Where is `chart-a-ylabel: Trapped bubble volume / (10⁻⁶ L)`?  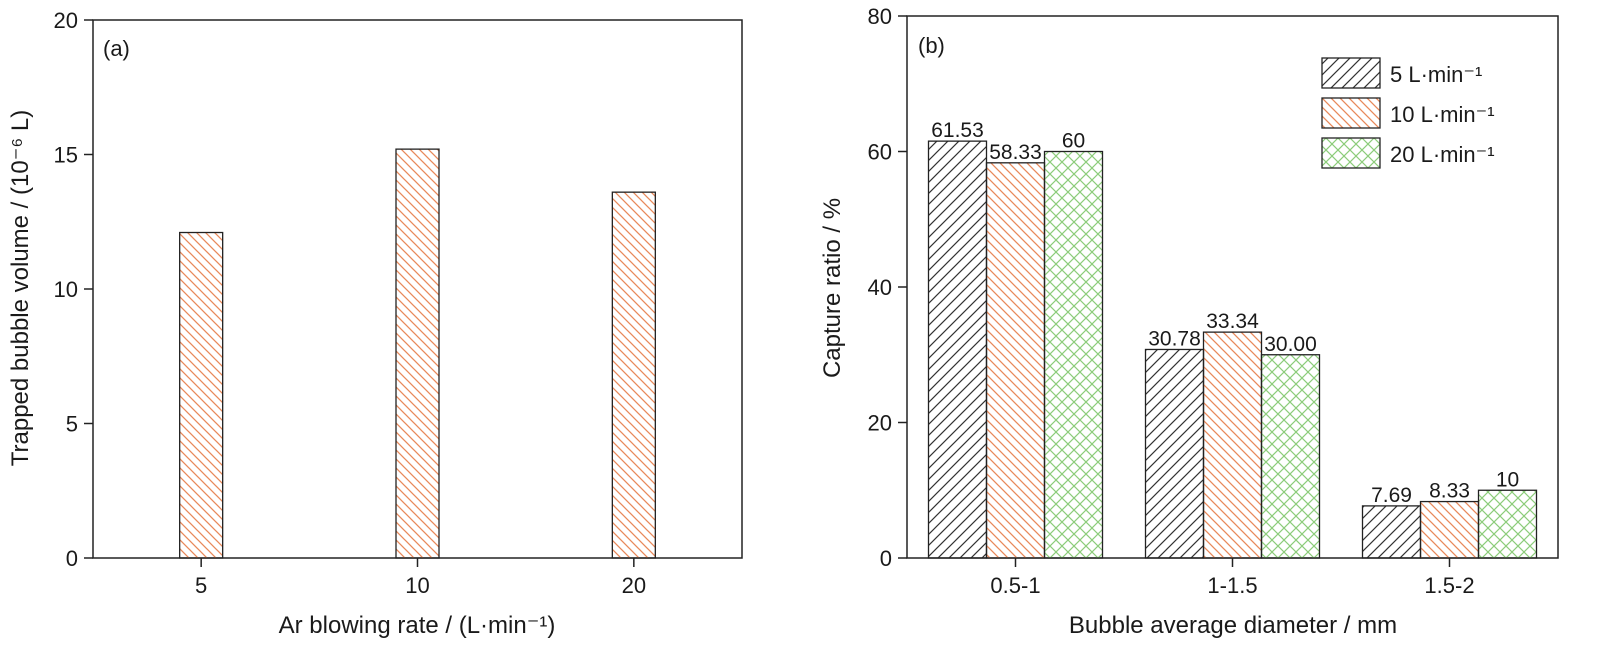 chart-a-ylabel: Trapped bubble volume / (10⁻⁶ L) is located at coordinates (20, 288).